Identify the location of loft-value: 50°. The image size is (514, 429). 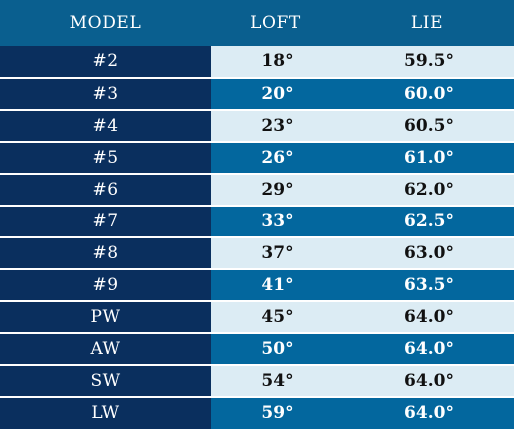
(277, 349).